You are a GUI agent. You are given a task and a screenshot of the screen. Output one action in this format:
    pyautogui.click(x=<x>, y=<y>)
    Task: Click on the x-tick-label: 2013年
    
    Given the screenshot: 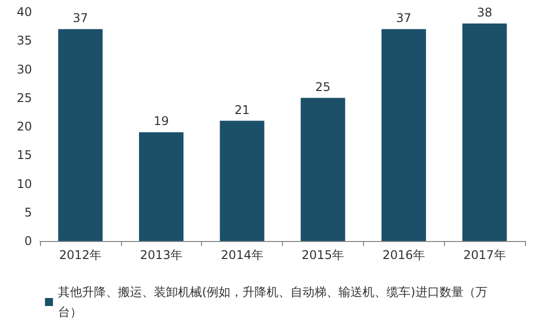 What is the action you would take?
    pyautogui.click(x=161, y=255)
    